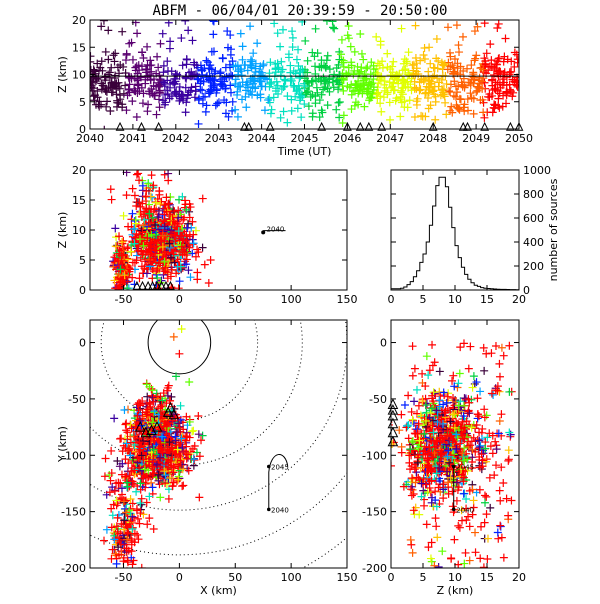 This screenshot has height=604, width=600. Describe the element at coordinates (73, 512) in the screenshot. I see `y-tick-label: -150` at that location.